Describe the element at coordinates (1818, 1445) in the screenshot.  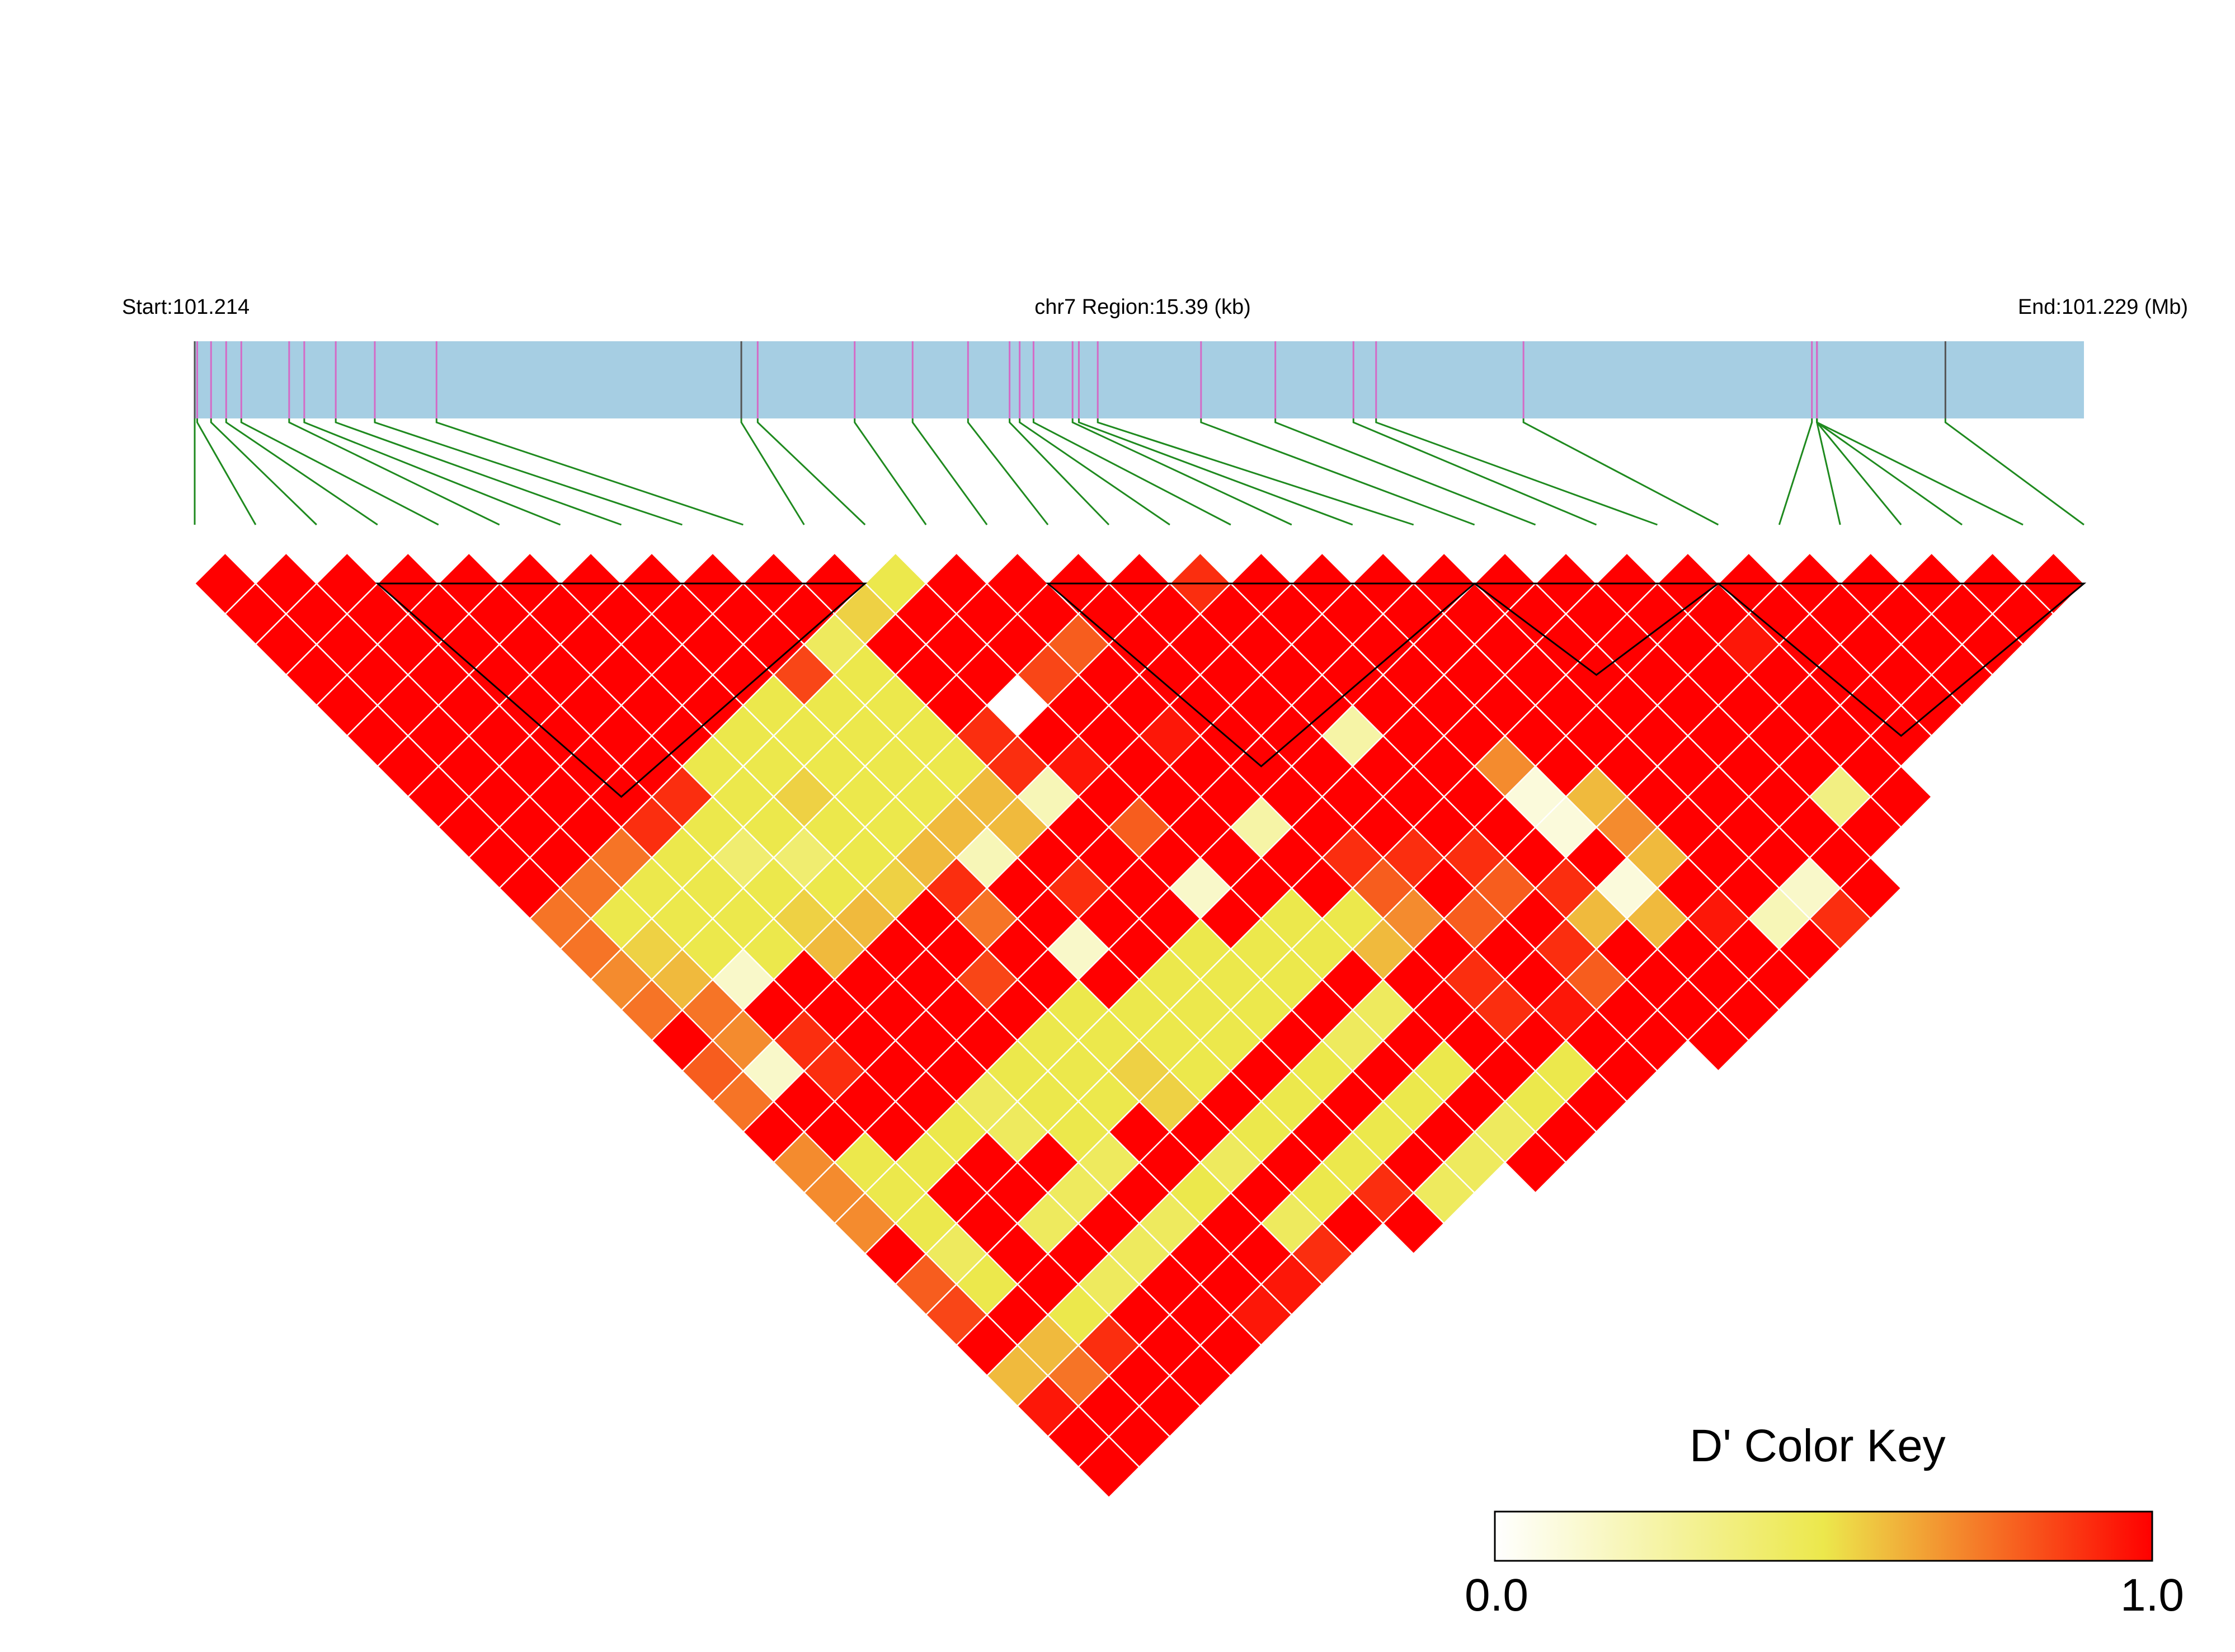
I see `color-key-title: D' Color Key` at that location.